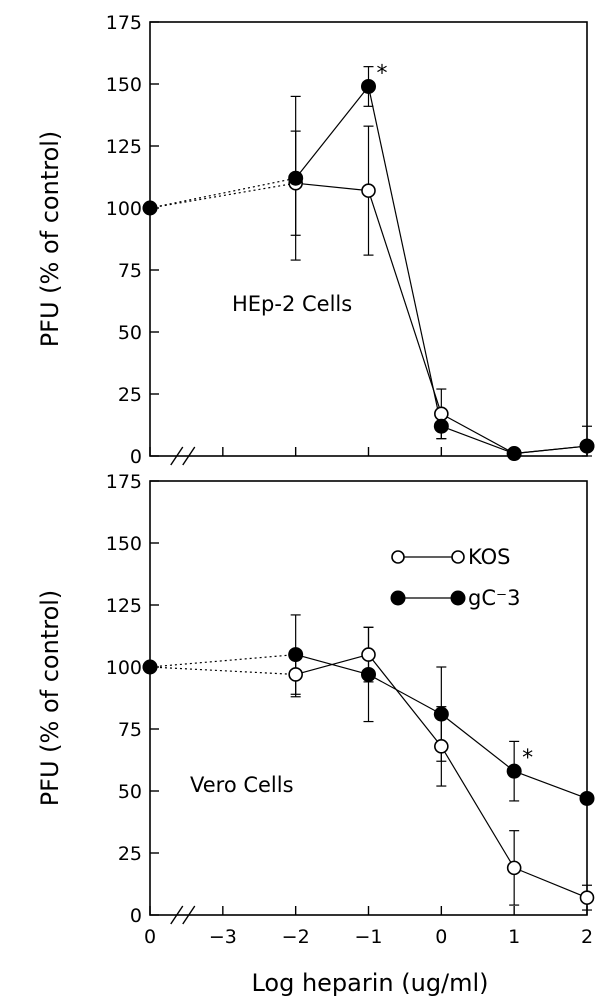 This screenshot has width=595, height=1000. Describe the element at coordinates (458, 598) in the screenshot. I see `legend-marker-gc3-right` at that location.